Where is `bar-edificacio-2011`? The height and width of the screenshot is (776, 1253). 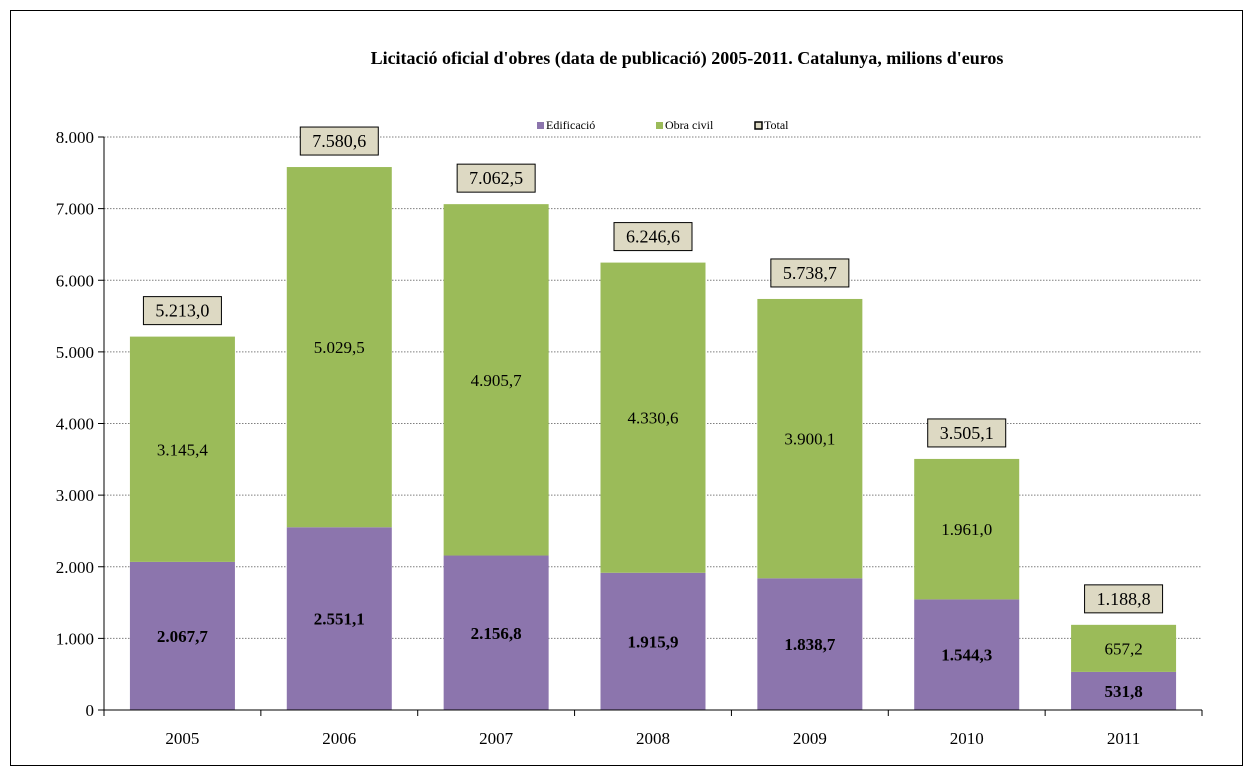 bar-edificacio-2011 is located at coordinates (1124, 690).